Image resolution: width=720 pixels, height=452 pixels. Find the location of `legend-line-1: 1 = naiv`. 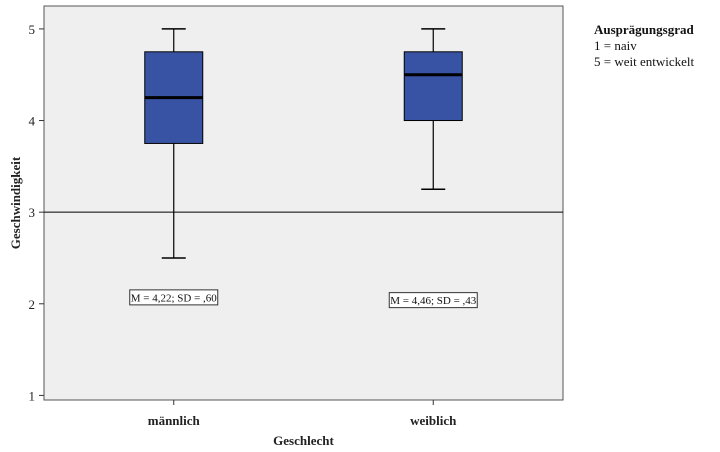

legend-line-1: 1 = naiv is located at coordinates (615, 45).